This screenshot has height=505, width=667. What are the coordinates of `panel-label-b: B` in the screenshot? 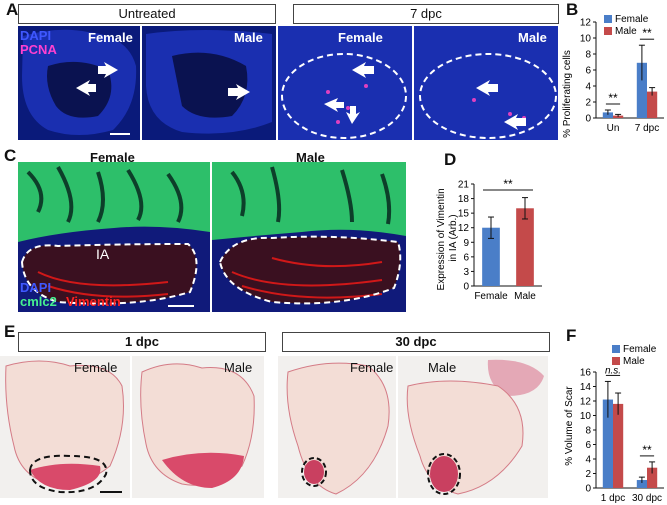 It's located at (572, 9).